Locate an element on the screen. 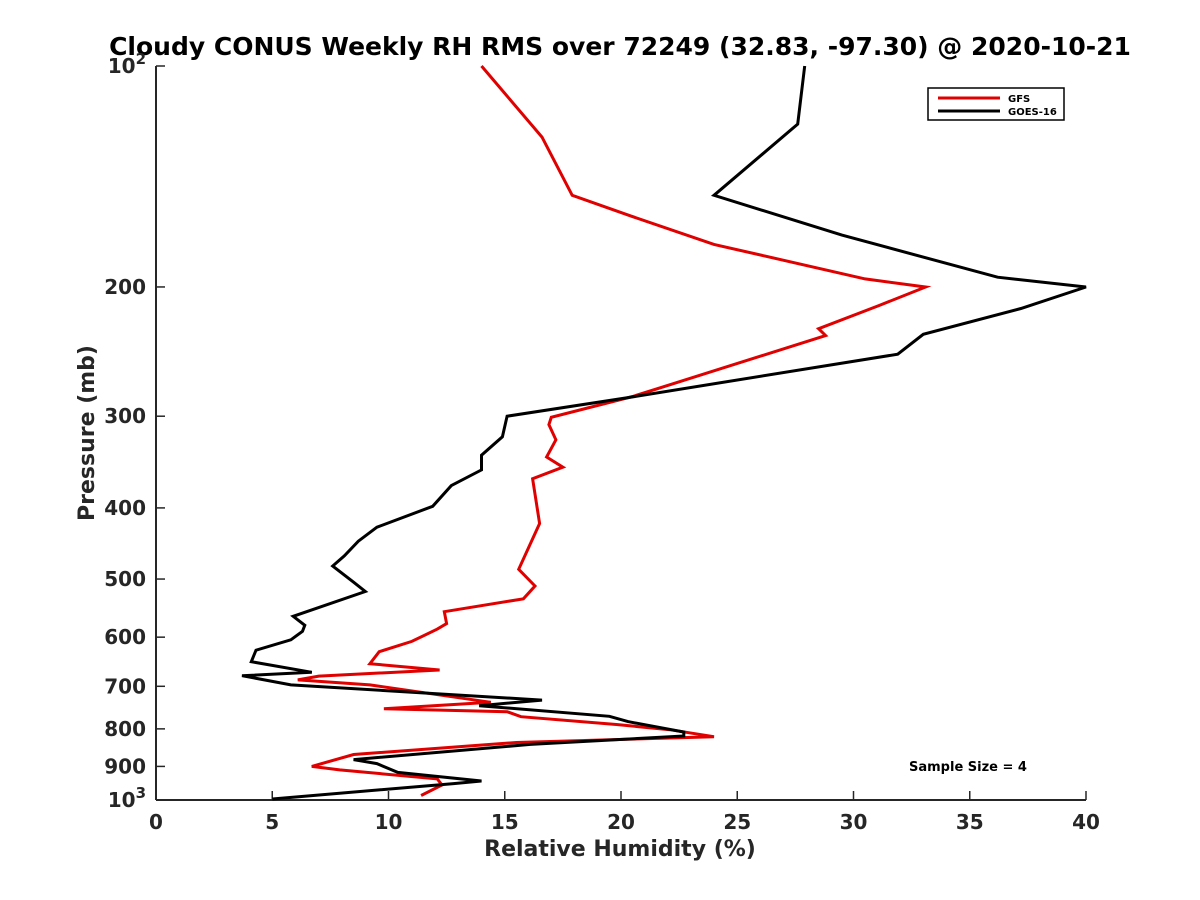  y-tick-label: 400 is located at coordinates (125, 508).